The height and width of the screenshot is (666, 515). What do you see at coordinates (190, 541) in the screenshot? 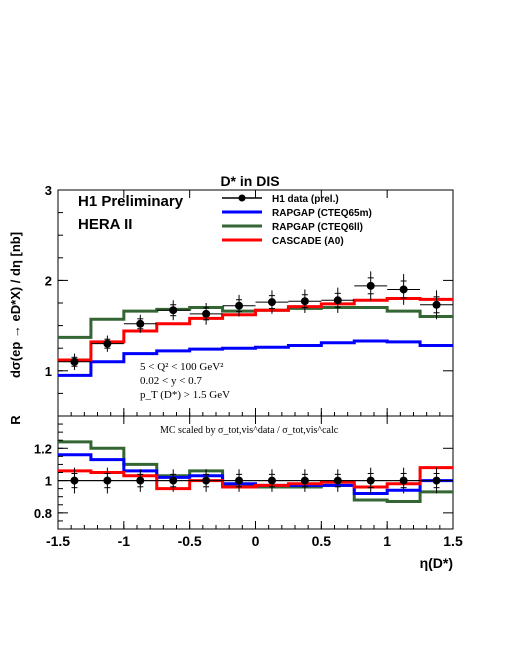
I see `x-tick-label: -0.5` at bounding box center [190, 541].